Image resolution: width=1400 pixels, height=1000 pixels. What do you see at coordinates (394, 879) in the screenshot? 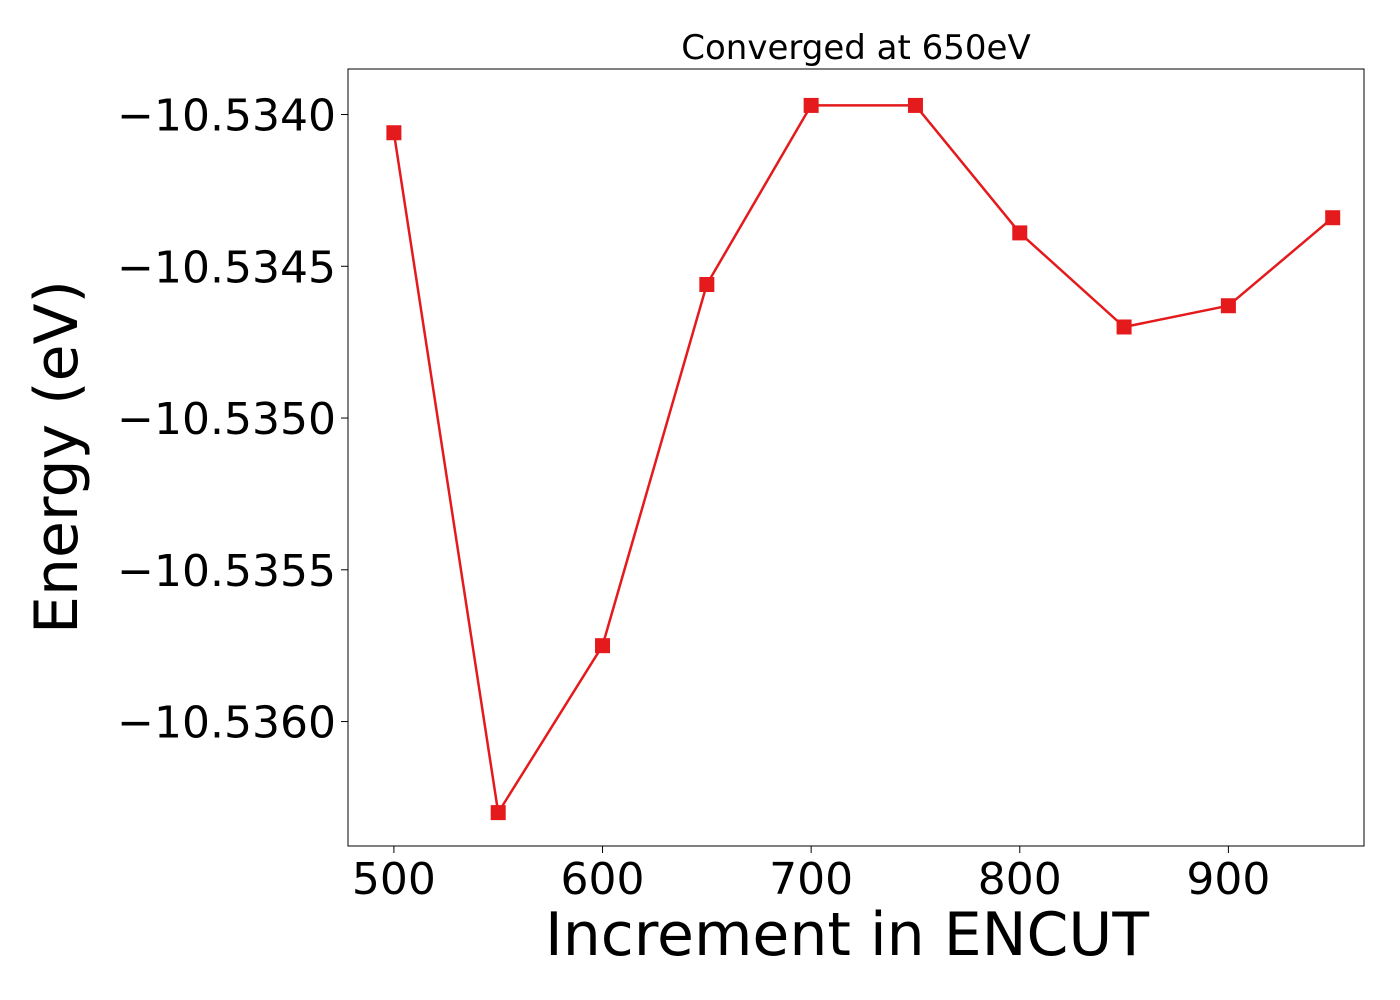
I see `x-tick-label: 500` at bounding box center [394, 879].